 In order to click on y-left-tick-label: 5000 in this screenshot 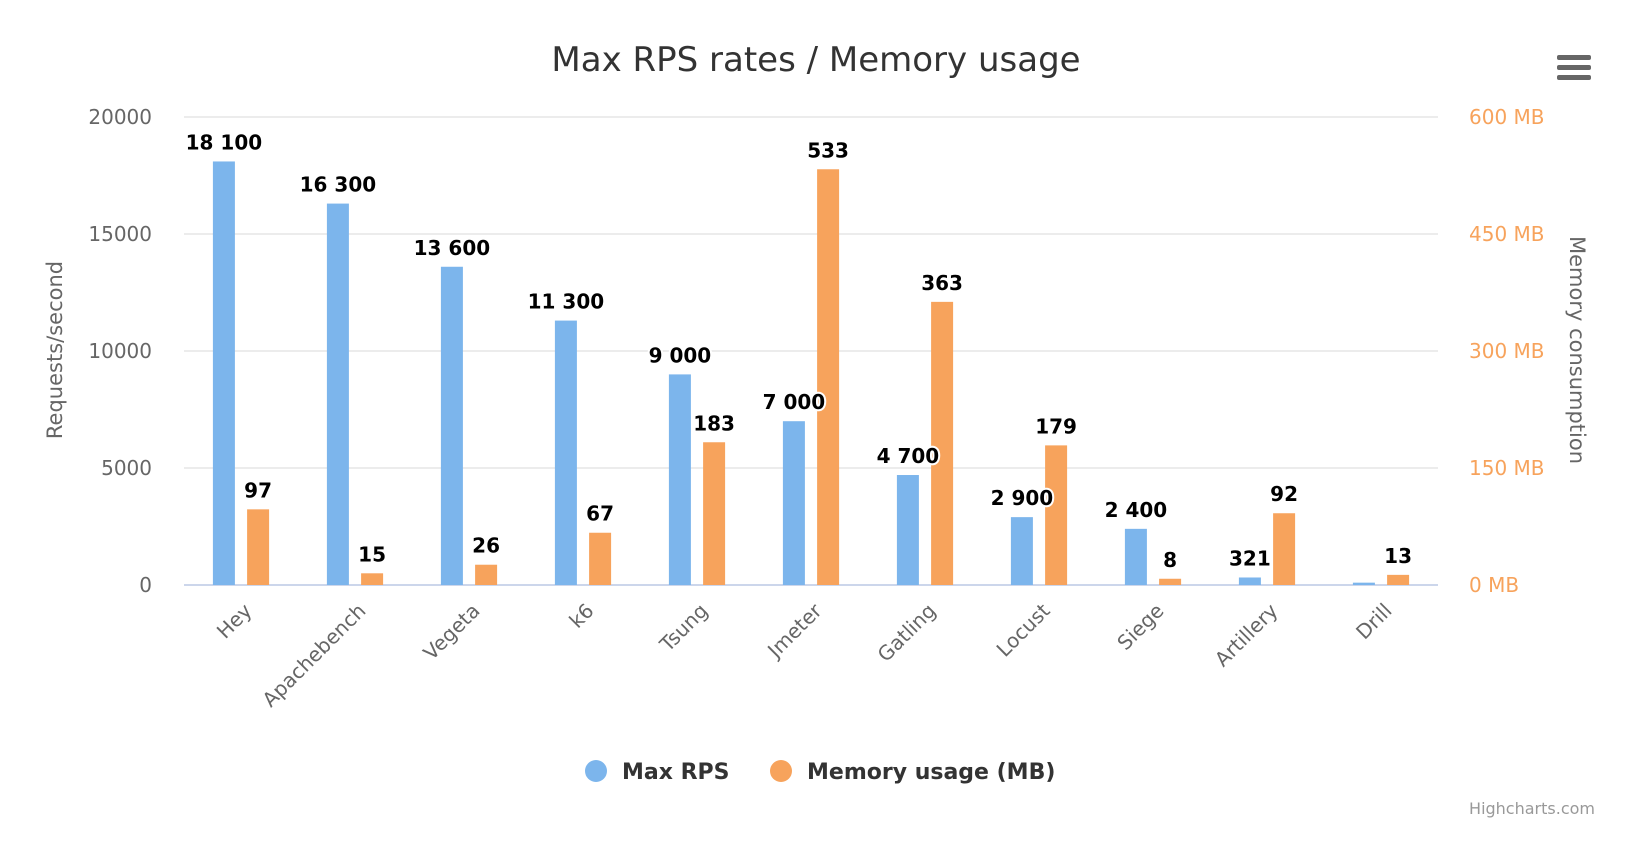, I will do `click(126, 468)`.